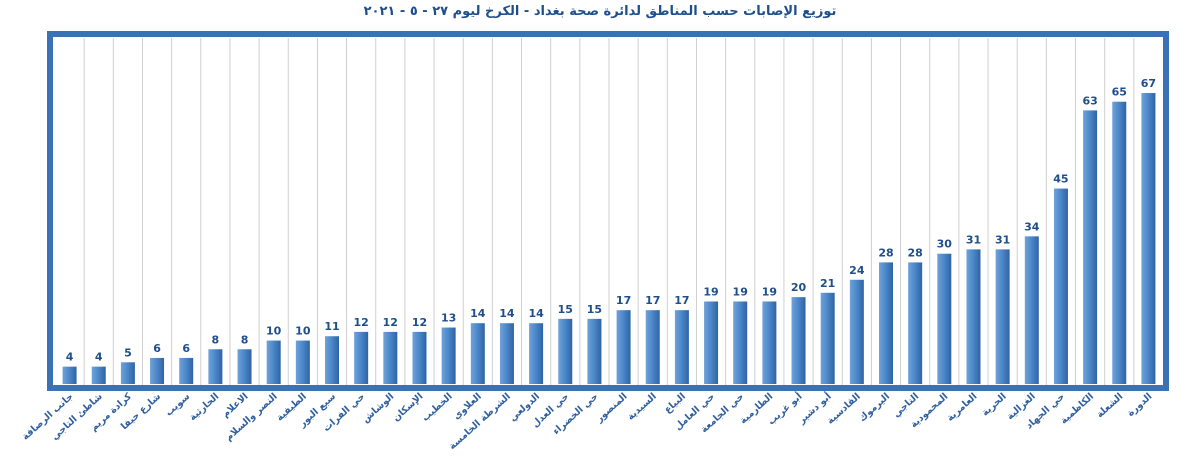 The image size is (1200, 456). Describe the element at coordinates (48, 417) in the screenshot. I see `x-tick-label: جانب الرصافة` at that location.